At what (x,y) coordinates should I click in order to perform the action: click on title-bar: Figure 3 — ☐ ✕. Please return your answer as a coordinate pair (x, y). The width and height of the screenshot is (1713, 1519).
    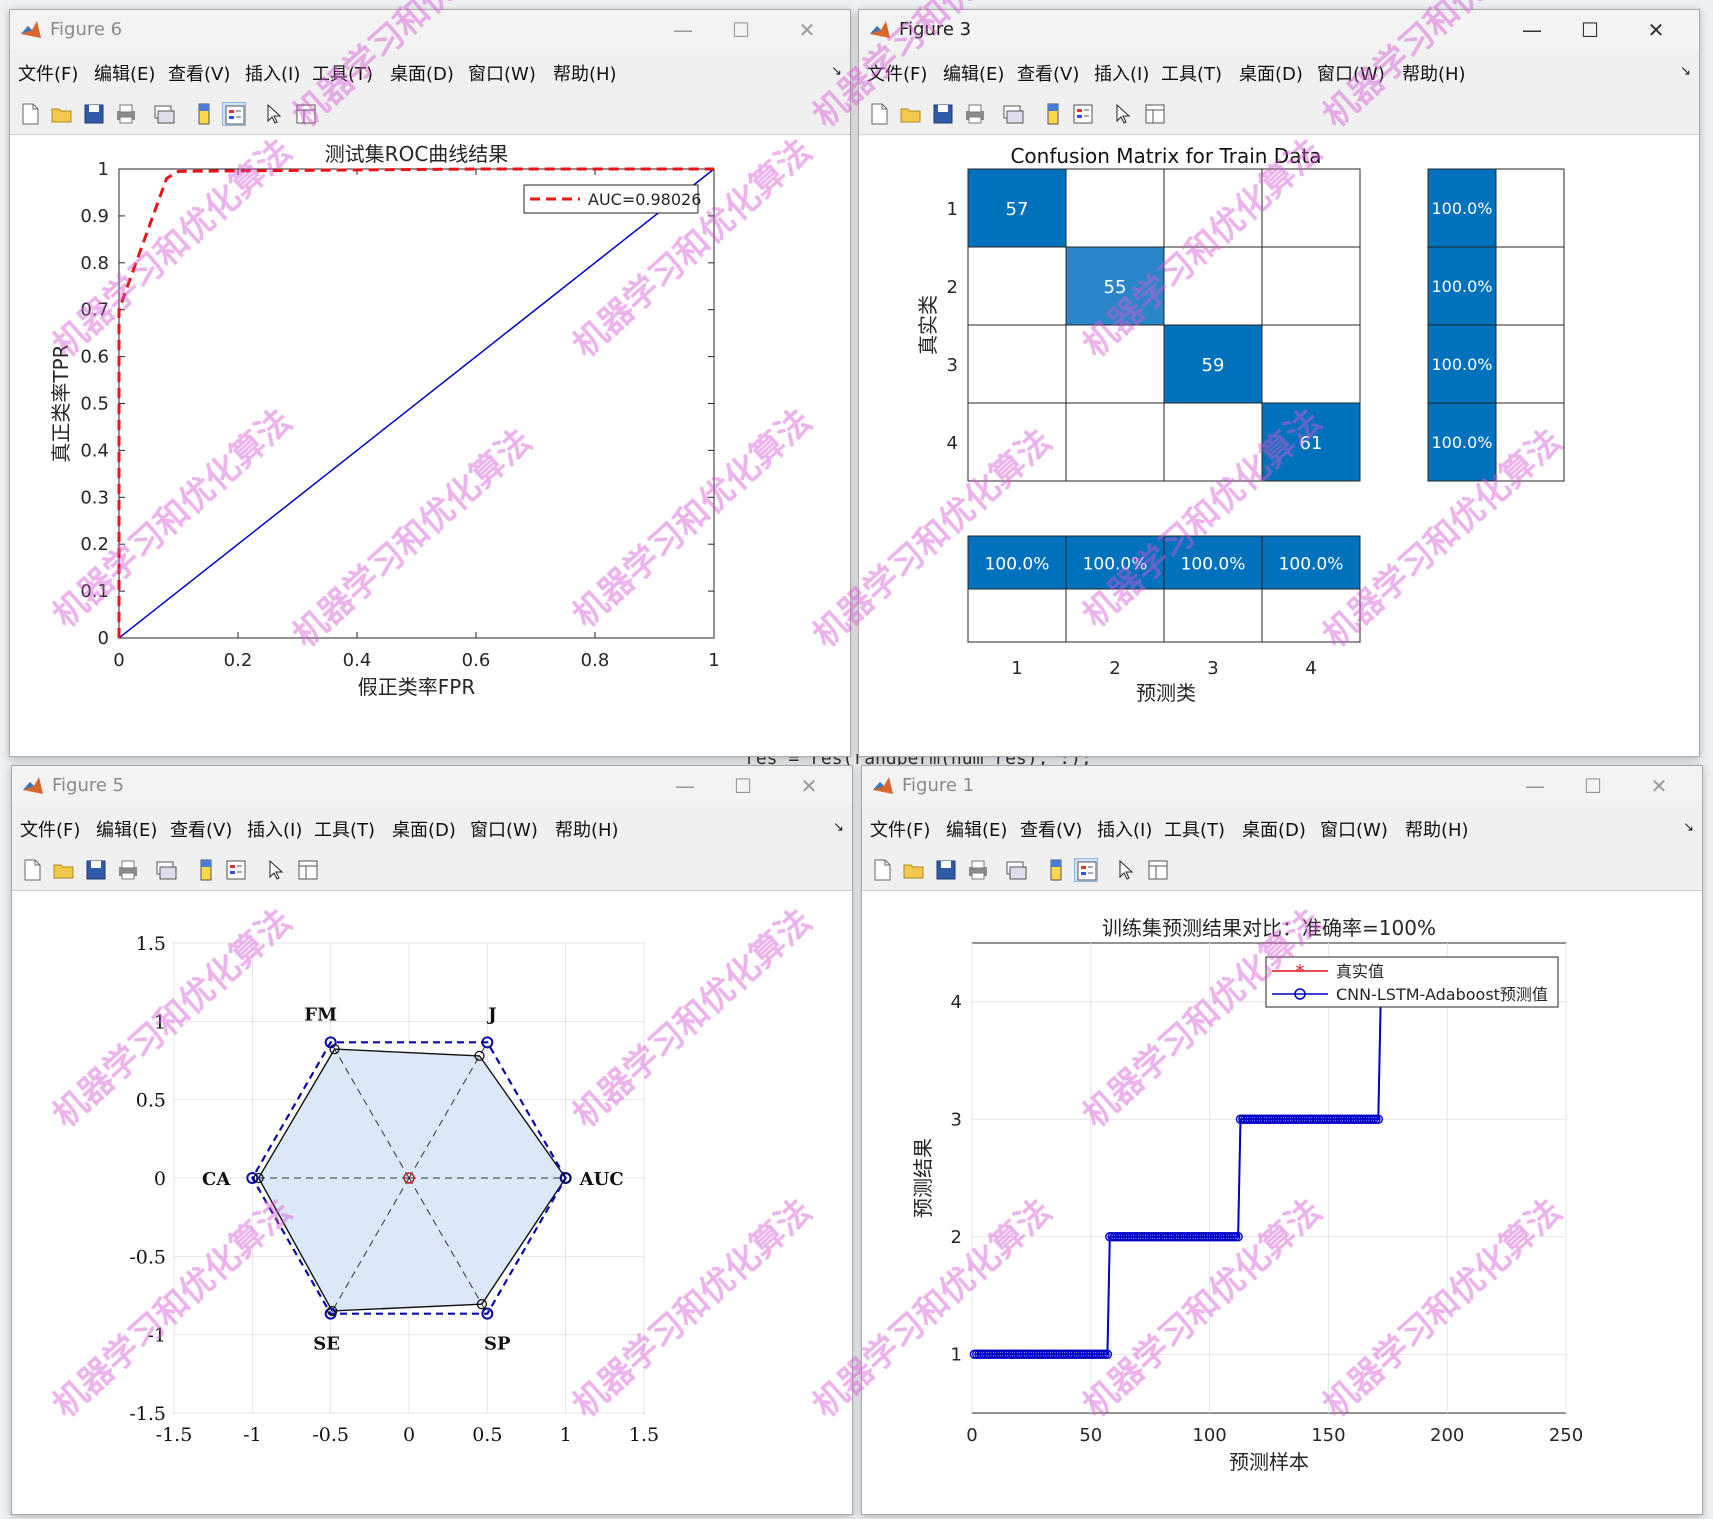
    Looking at the image, I should click on (1279, 30).